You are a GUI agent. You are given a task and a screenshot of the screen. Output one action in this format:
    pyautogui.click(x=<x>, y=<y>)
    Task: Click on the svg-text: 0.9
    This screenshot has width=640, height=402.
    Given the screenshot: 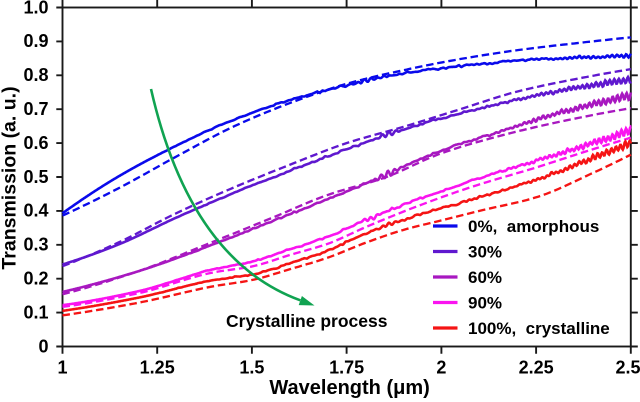 What is the action you would take?
    pyautogui.click(x=35, y=41)
    